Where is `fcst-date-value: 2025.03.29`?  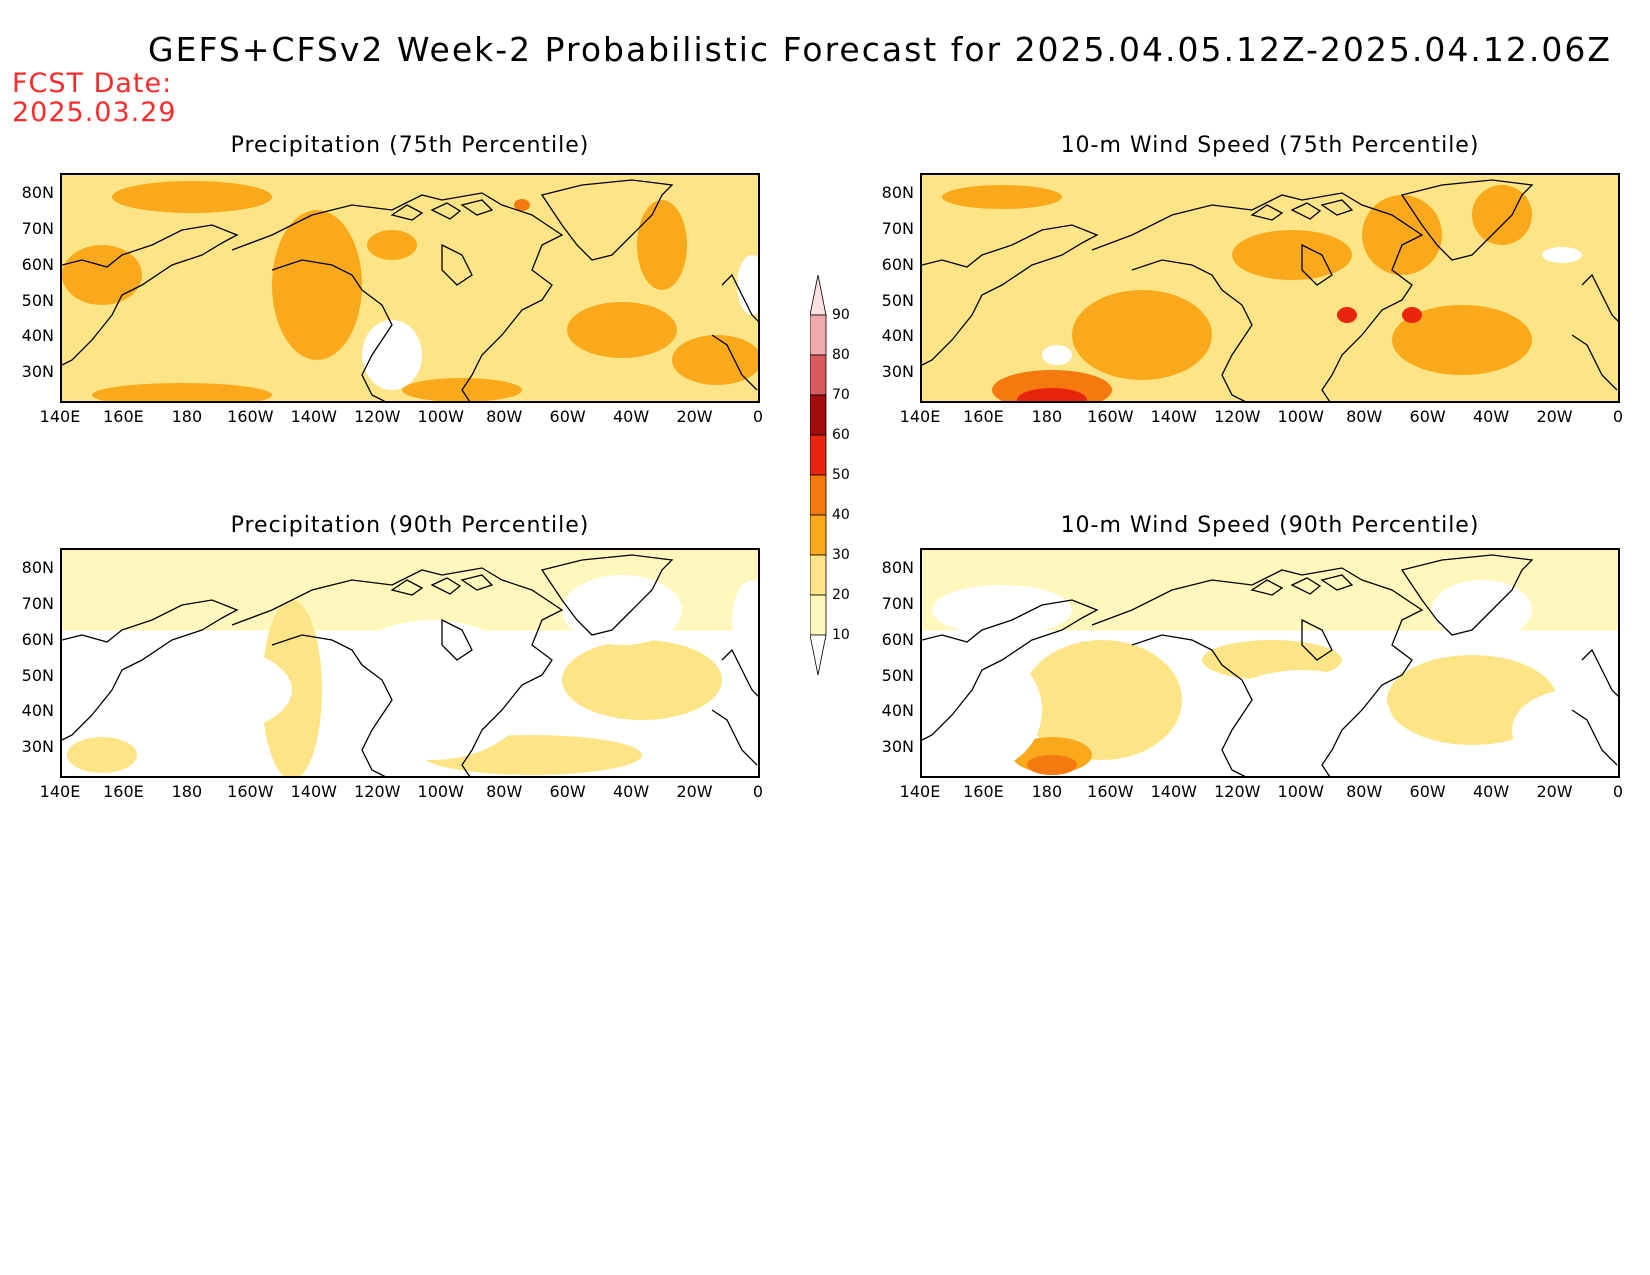 fcst-date-value: 2025.03.29 is located at coordinates (94, 112).